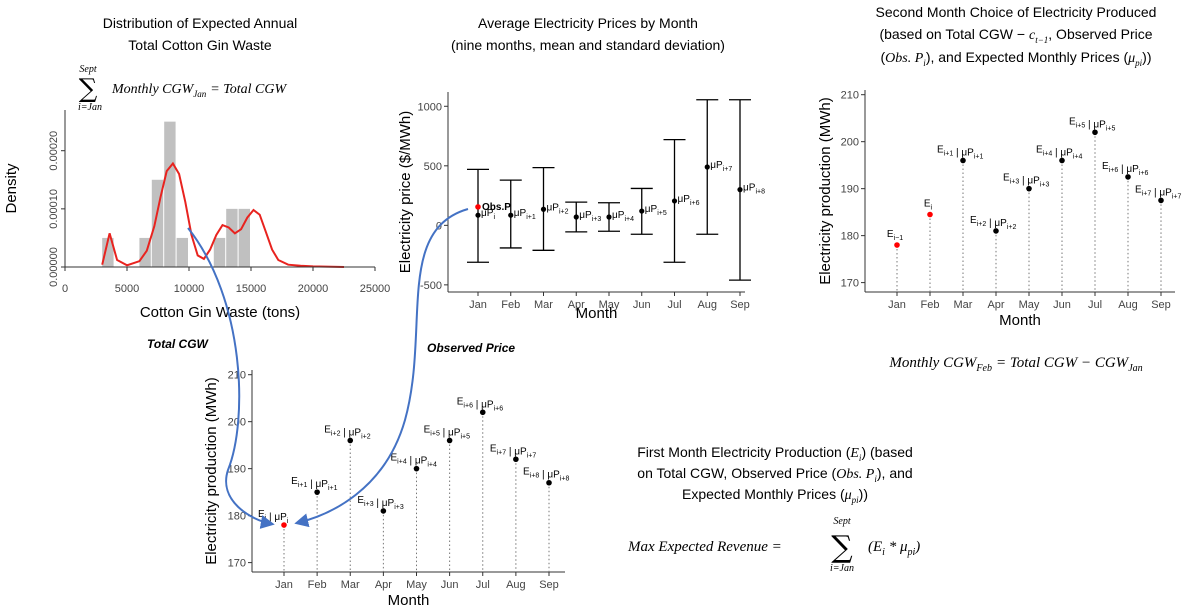 The height and width of the screenshot is (609, 1203). I want to click on total-cgw-arrow, so click(231, 378).